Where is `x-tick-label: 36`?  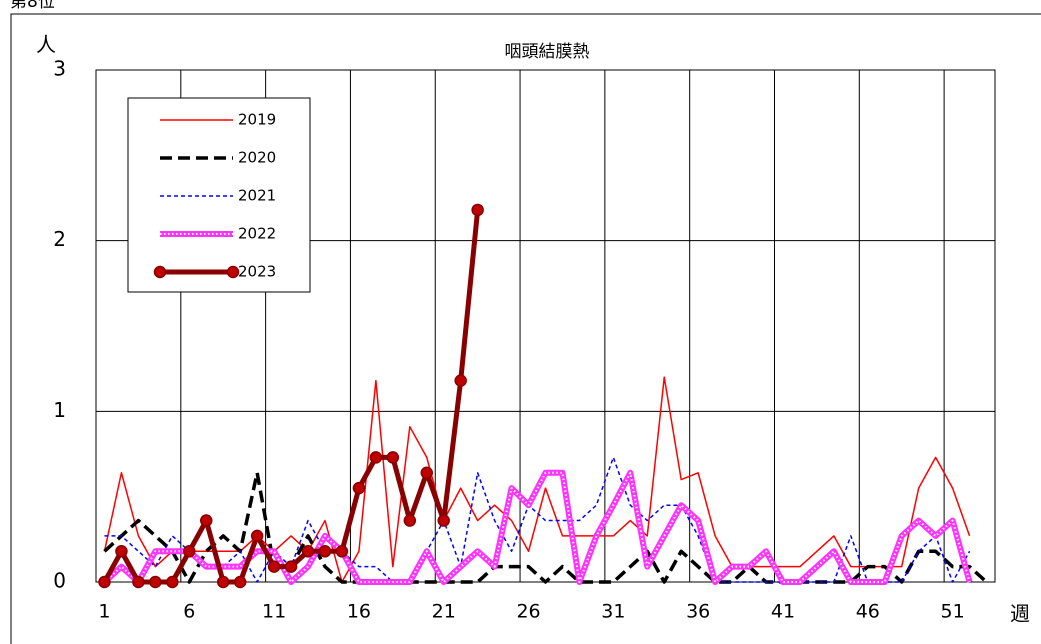
x-tick-label: 36 is located at coordinates (698, 612).